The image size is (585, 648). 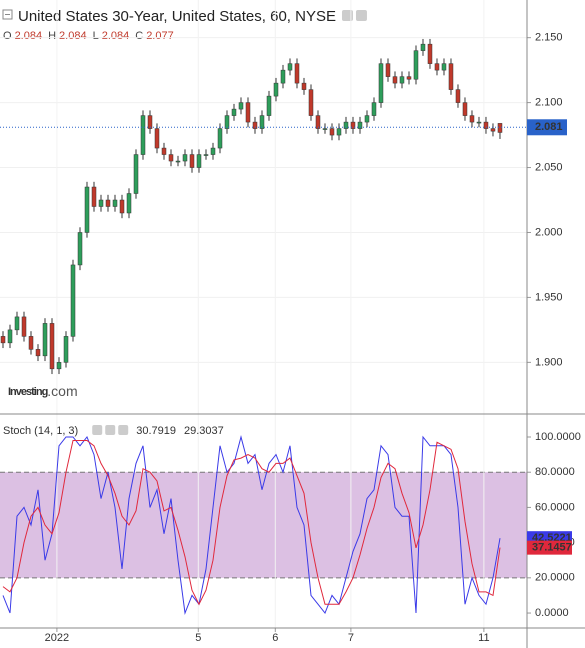 I want to click on x-tick-label: 6, so click(x=275, y=638).